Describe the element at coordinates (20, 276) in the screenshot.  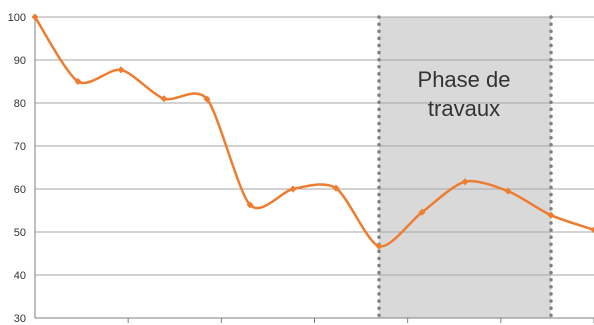
I see `y-tick-label-40: 40` at that location.